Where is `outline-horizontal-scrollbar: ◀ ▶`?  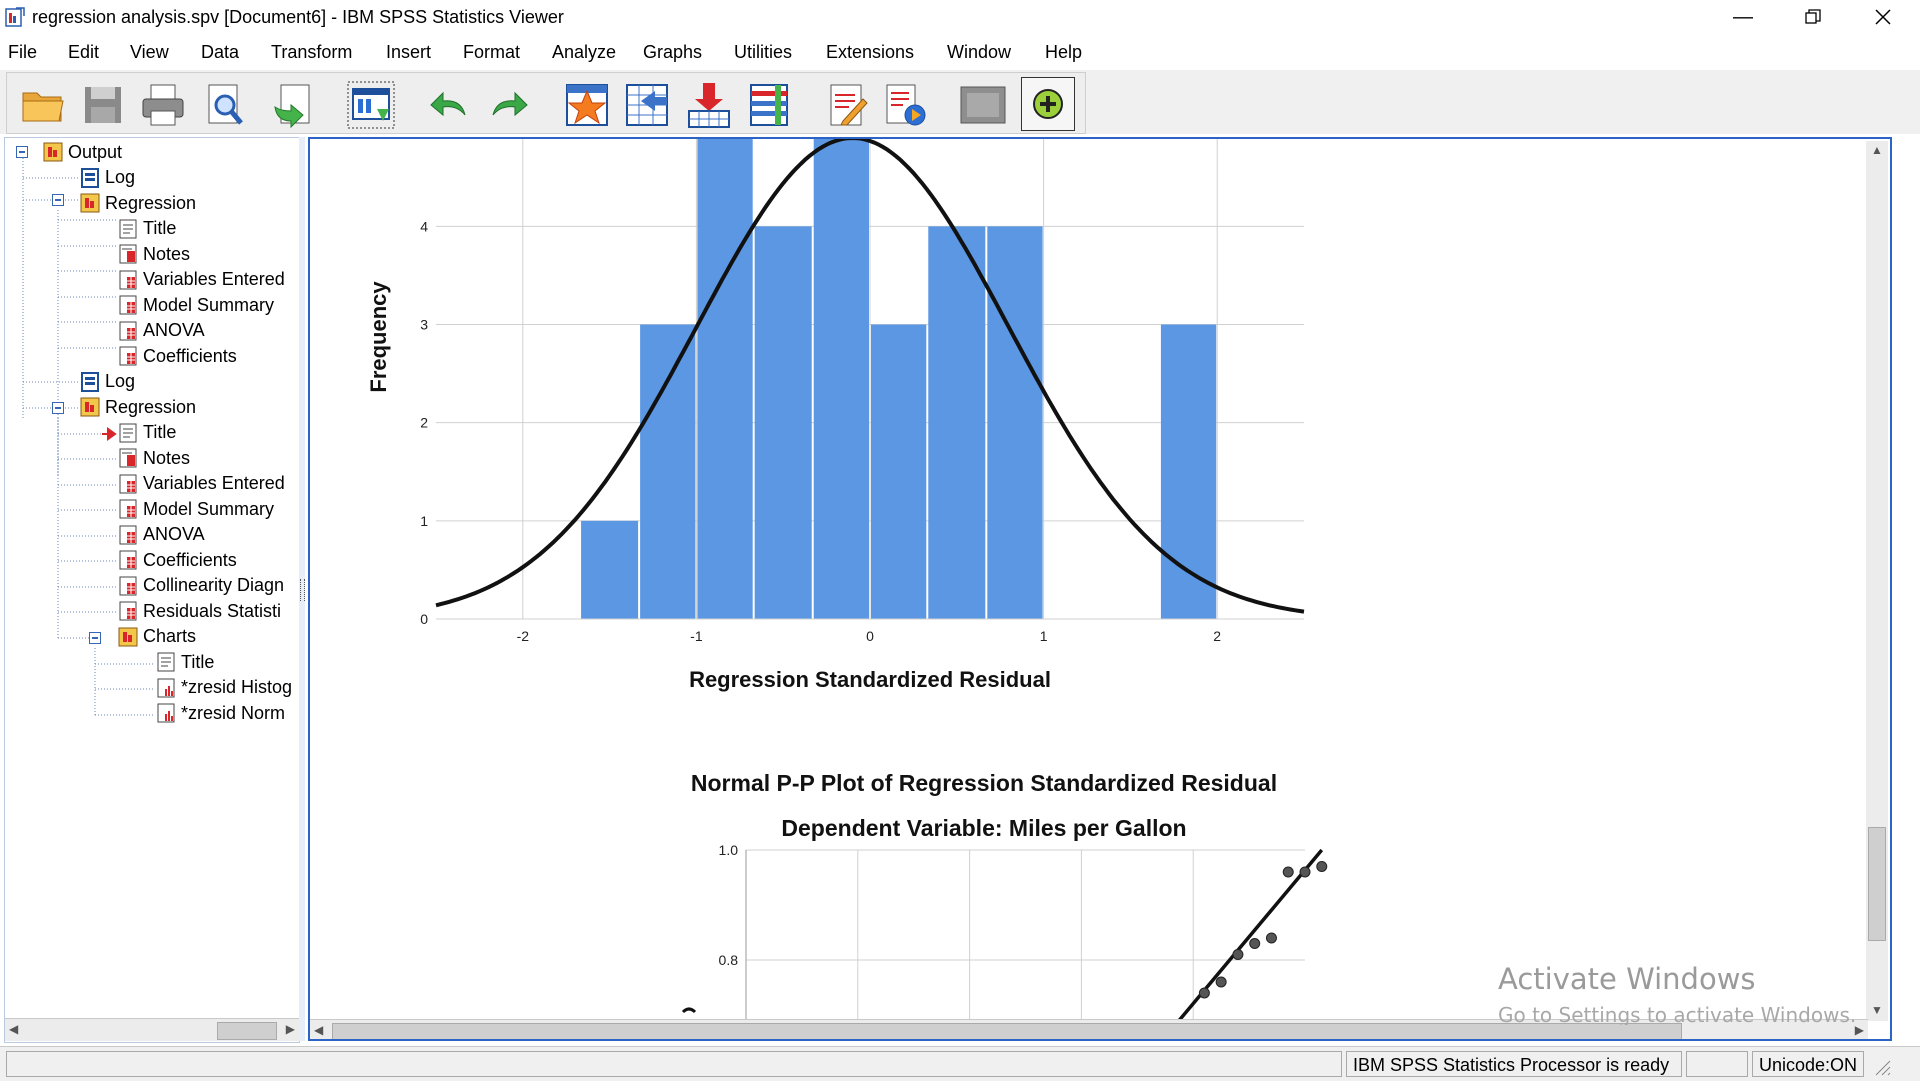
outline-horizontal-scrollbar: ◀ ▶ is located at coordinates (152, 1029).